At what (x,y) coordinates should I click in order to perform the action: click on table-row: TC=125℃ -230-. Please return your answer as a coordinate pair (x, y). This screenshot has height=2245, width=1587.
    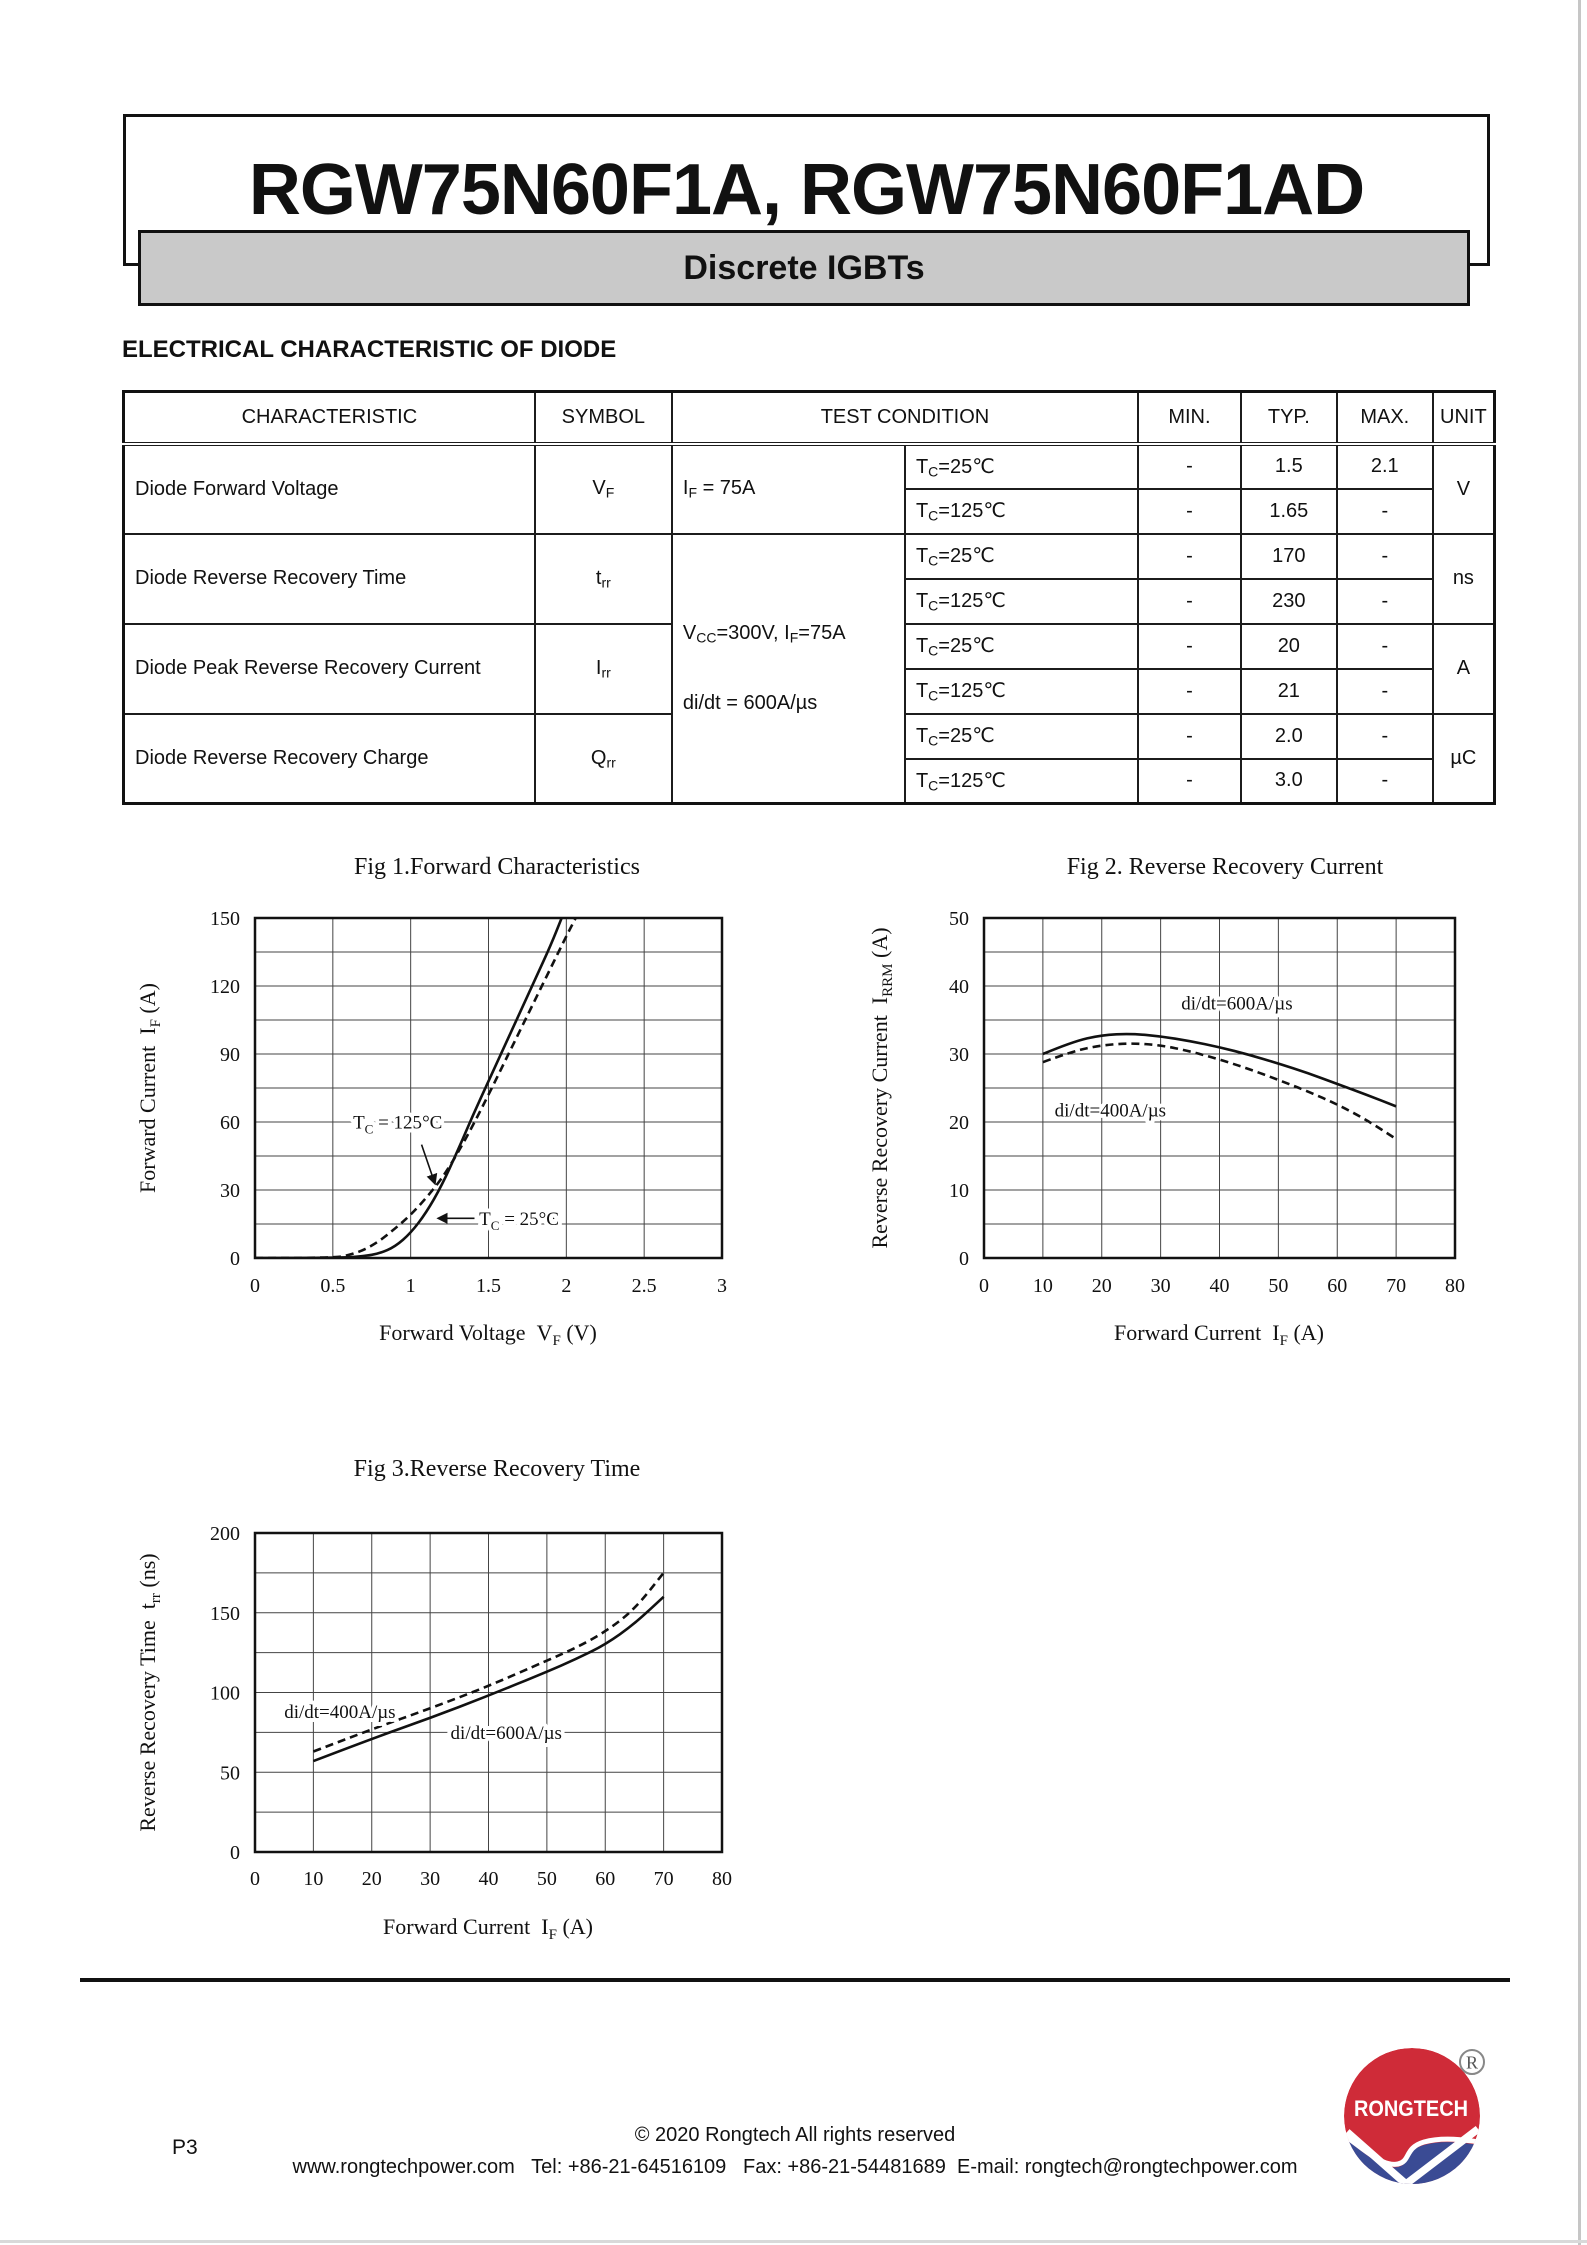
    Looking at the image, I should click on (809, 601).